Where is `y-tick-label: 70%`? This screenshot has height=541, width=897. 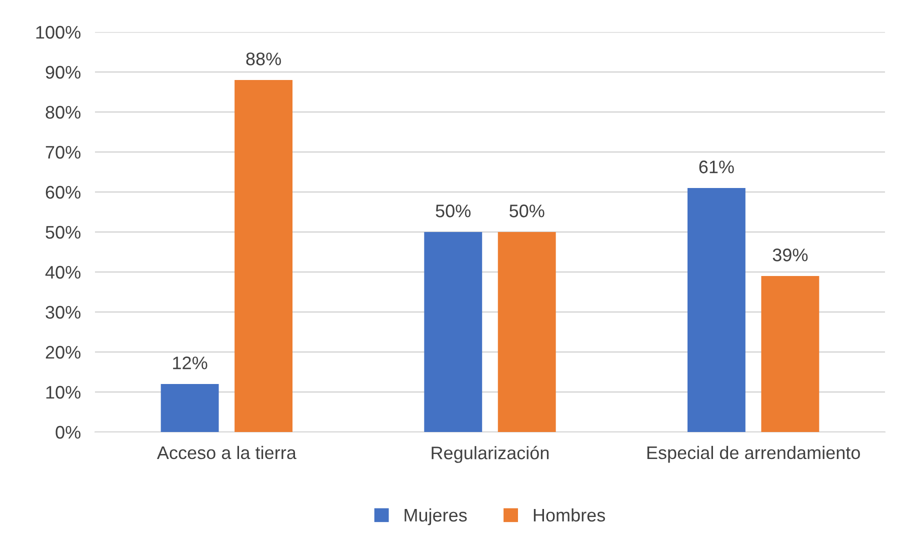
y-tick-label: 70% is located at coordinates (63, 152).